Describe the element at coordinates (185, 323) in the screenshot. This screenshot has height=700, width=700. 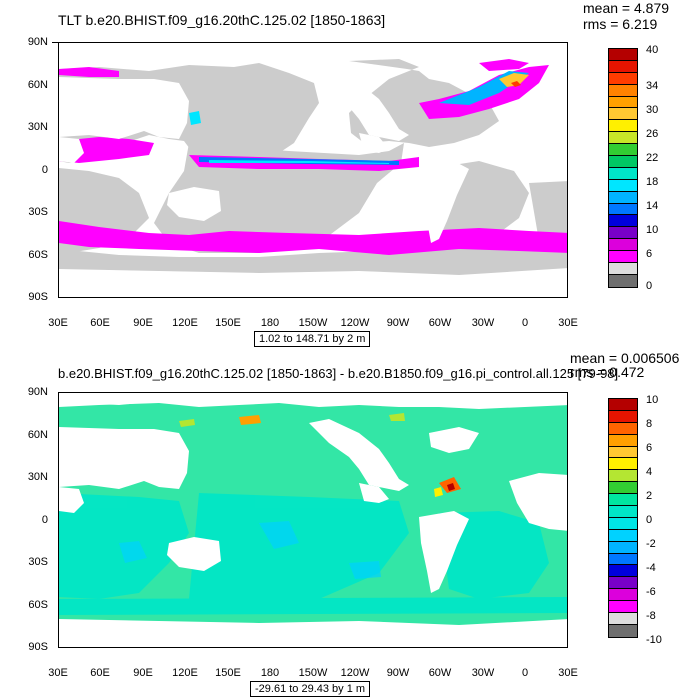
I see `top-lon-label: 120E` at that location.